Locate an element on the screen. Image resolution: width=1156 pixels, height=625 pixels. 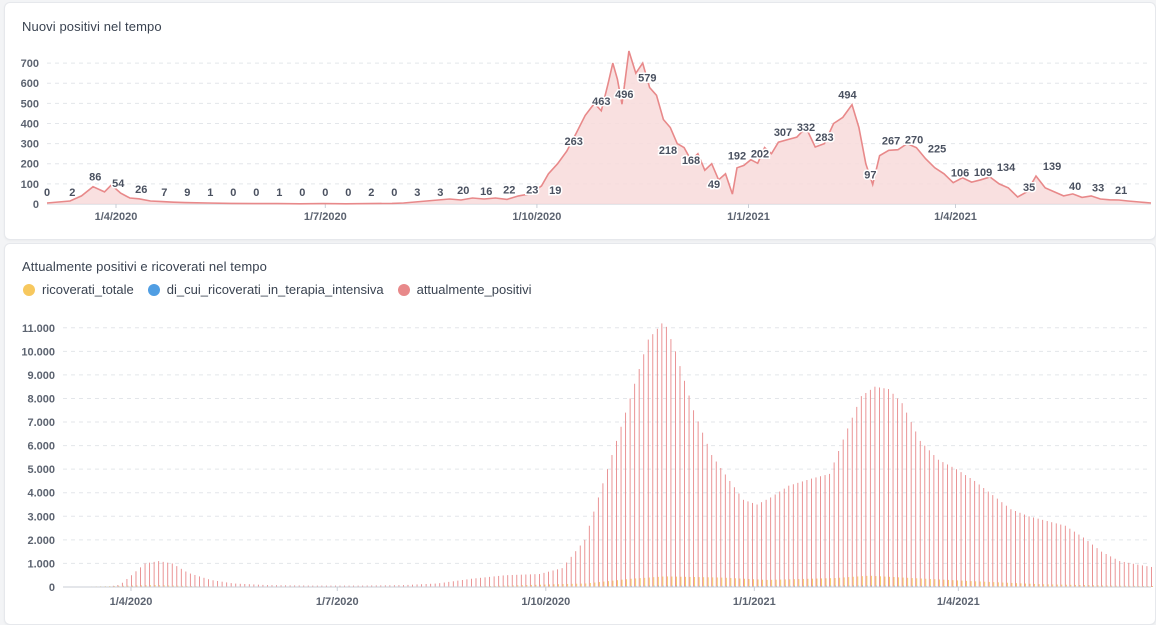
y-tick-label: 11.000 is located at coordinates (38, 329).